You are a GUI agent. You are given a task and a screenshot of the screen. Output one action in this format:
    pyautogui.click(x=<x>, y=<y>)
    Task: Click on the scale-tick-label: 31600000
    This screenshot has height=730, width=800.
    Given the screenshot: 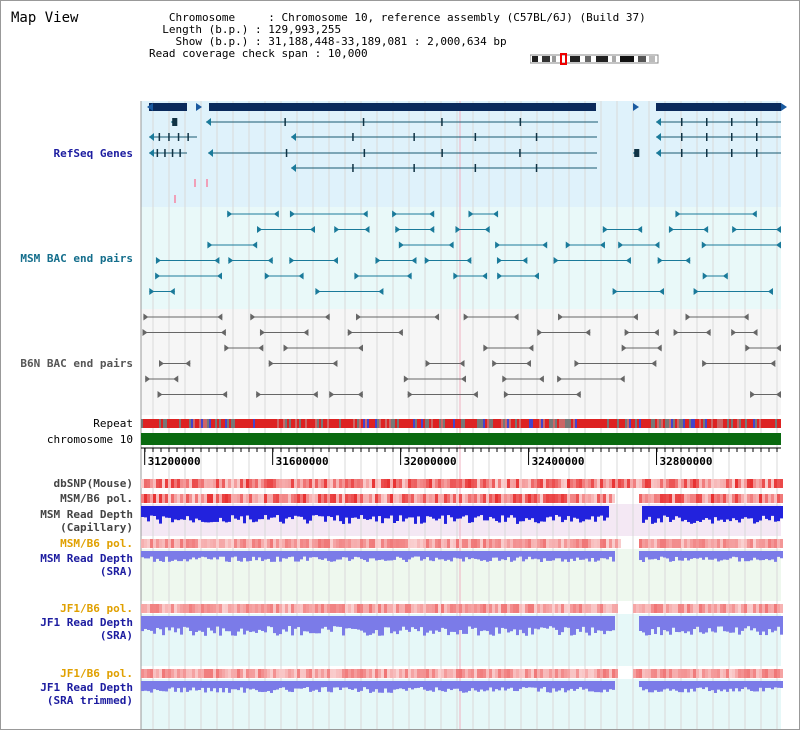 What is the action you would take?
    pyautogui.click(x=302, y=461)
    